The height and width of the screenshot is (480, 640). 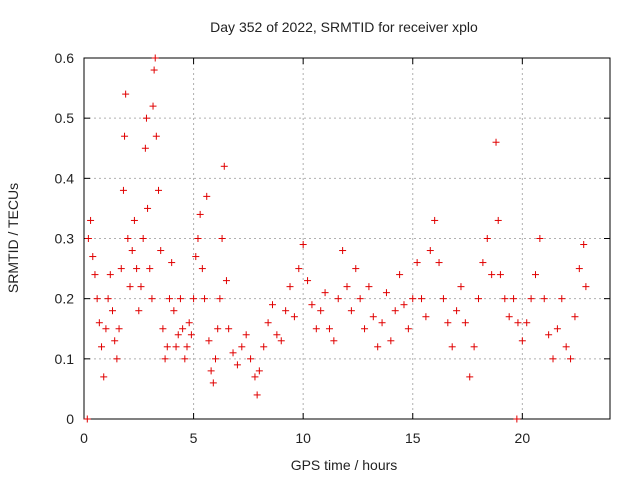 I want to click on x-axis-label: GPS time / hours, so click(x=344, y=465).